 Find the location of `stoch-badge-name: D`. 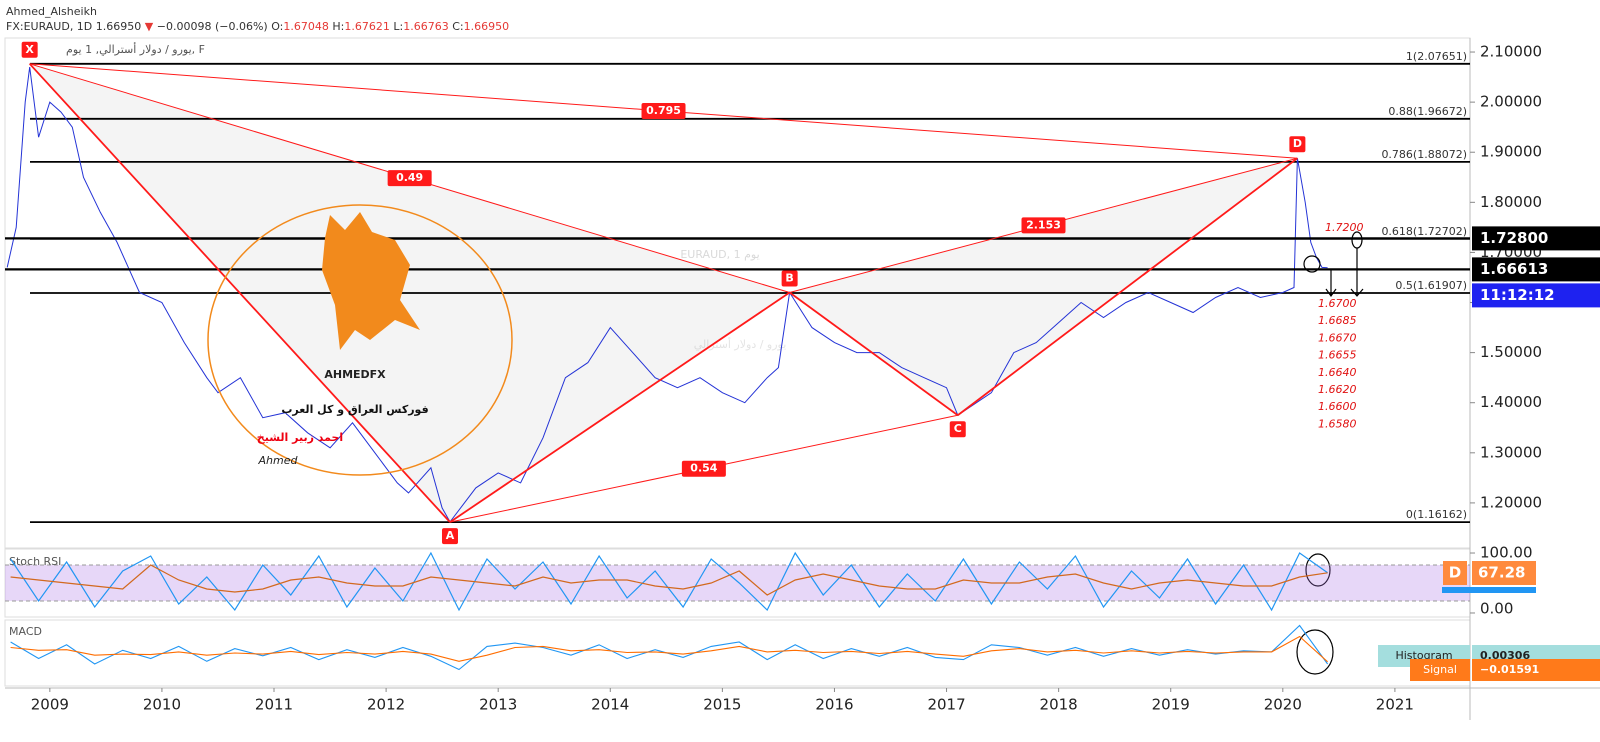

stoch-badge-name: D is located at coordinates (1455, 573).